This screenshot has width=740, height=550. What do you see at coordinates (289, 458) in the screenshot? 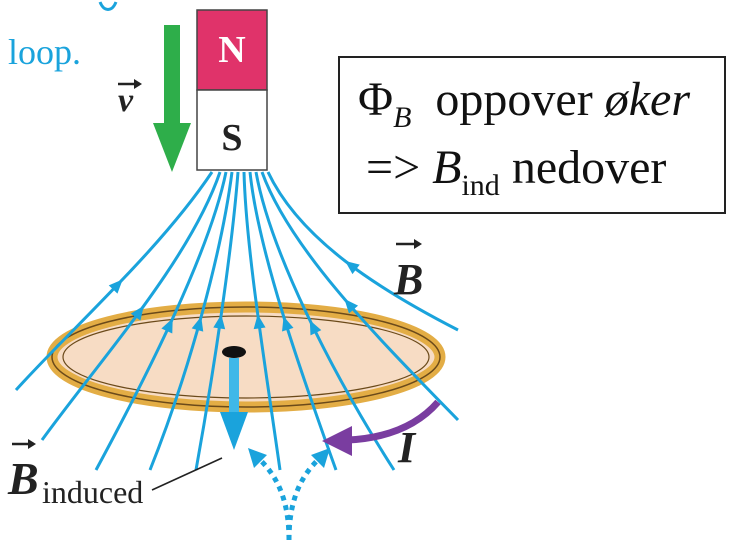
I see `induced-field-heads` at bounding box center [289, 458].